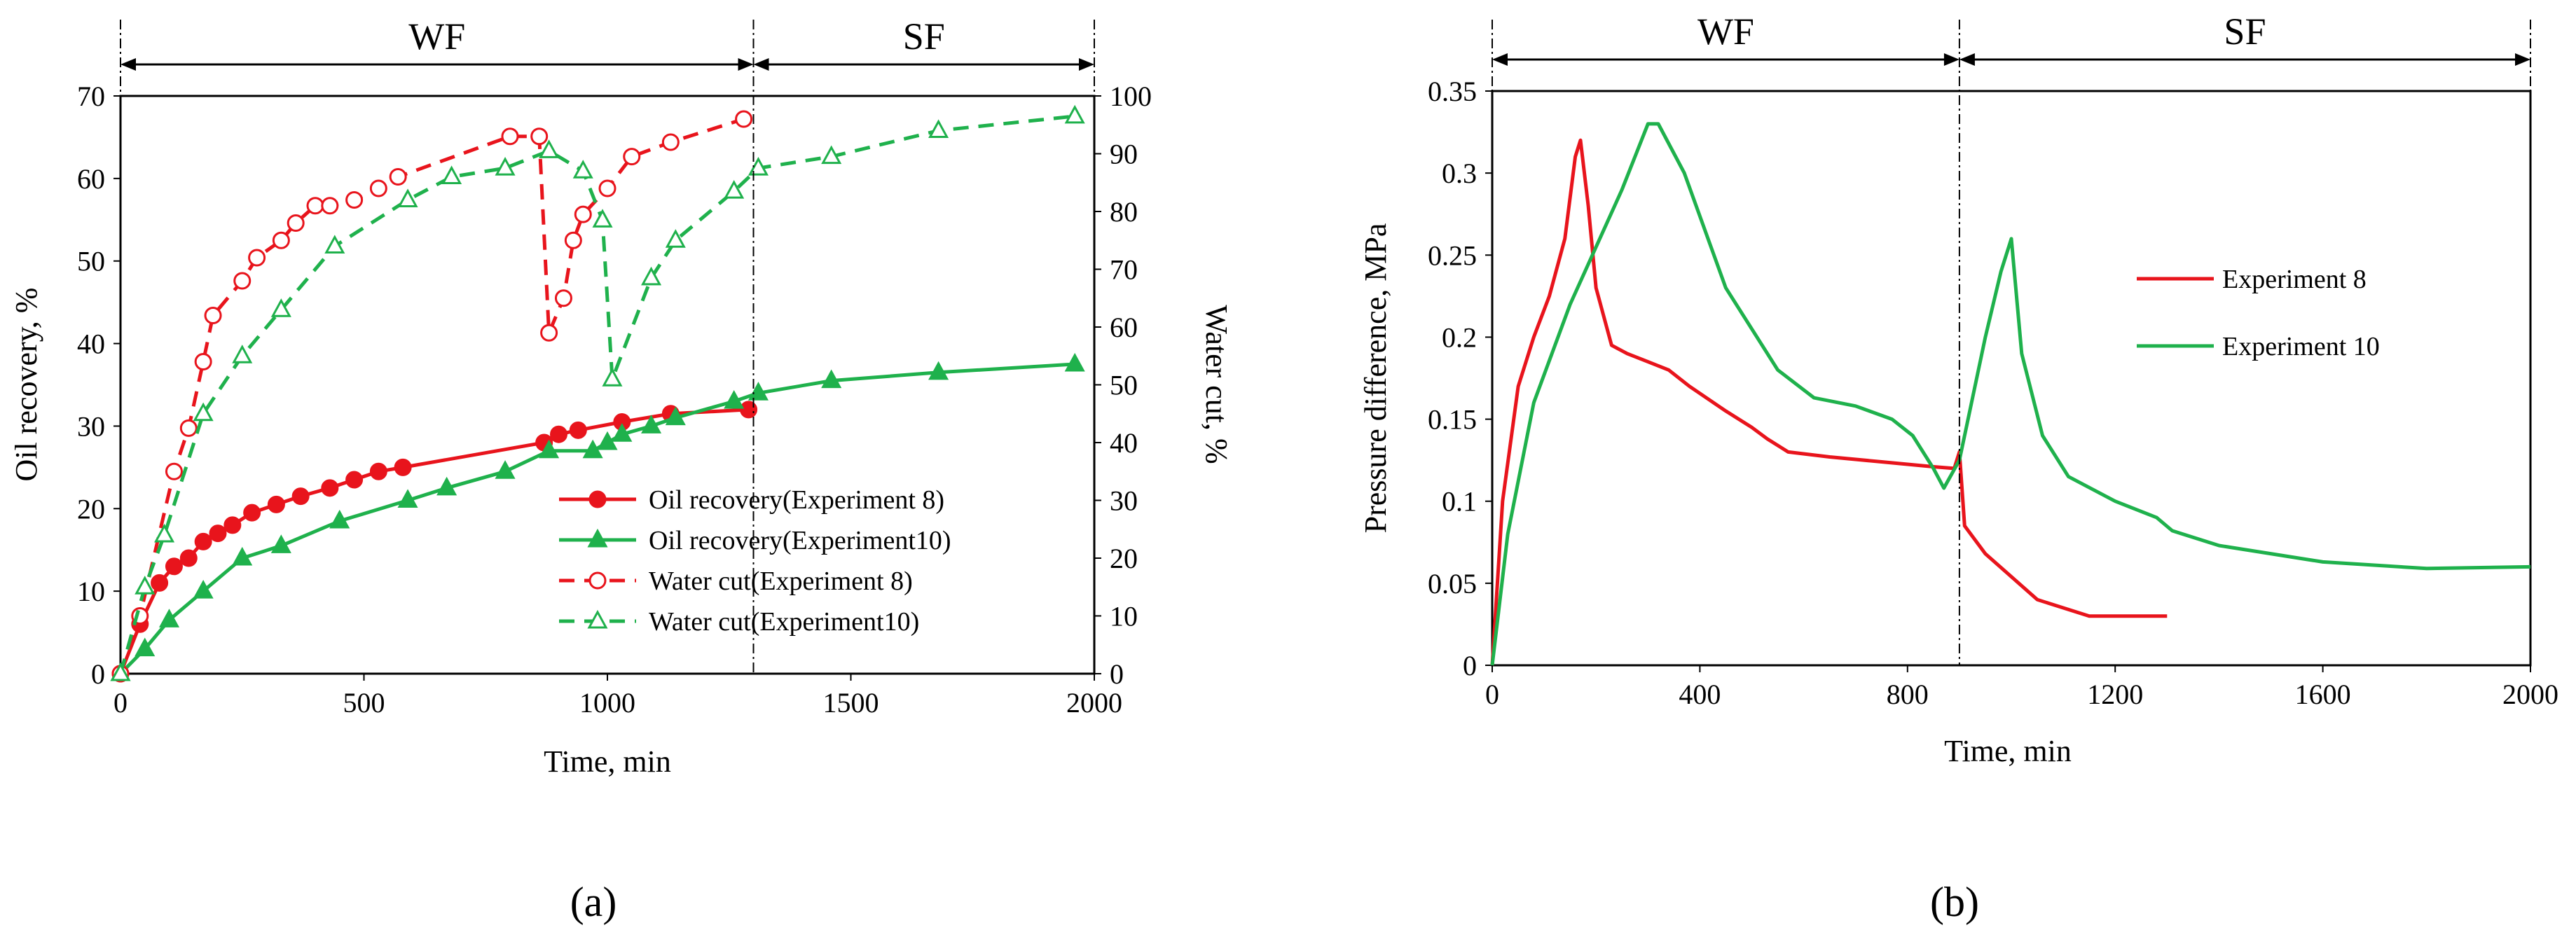  What do you see at coordinates (1124, 154) in the screenshot?
I see `a-y2-tick-label: 90` at bounding box center [1124, 154].